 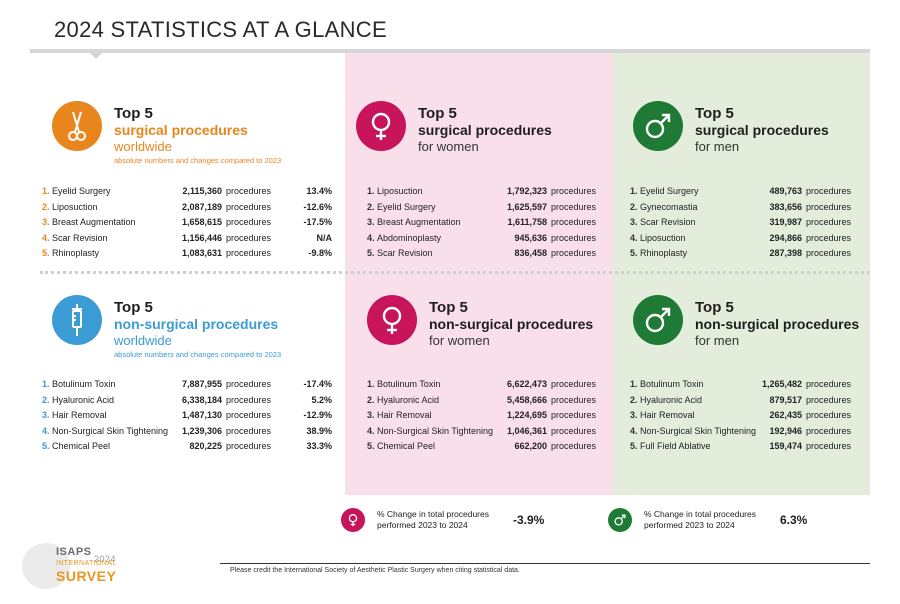 I want to click on panel-heading: Top 5 non-surgical procedures for men, so click(x=777, y=324).